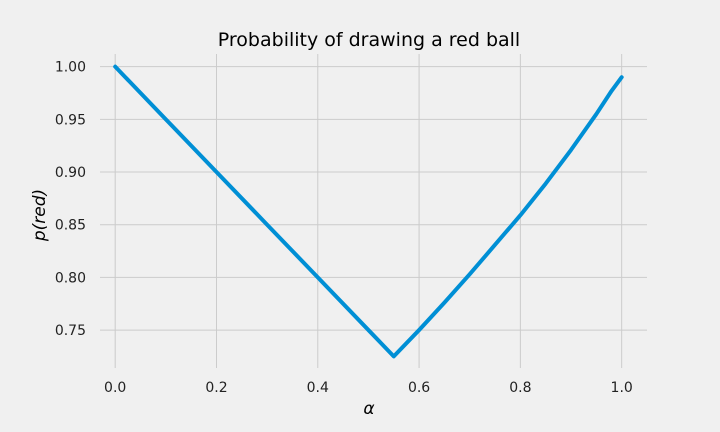 This screenshot has width=720, height=432. What do you see at coordinates (70, 120) in the screenshot?
I see `y-tick-label: 0.95` at bounding box center [70, 120].